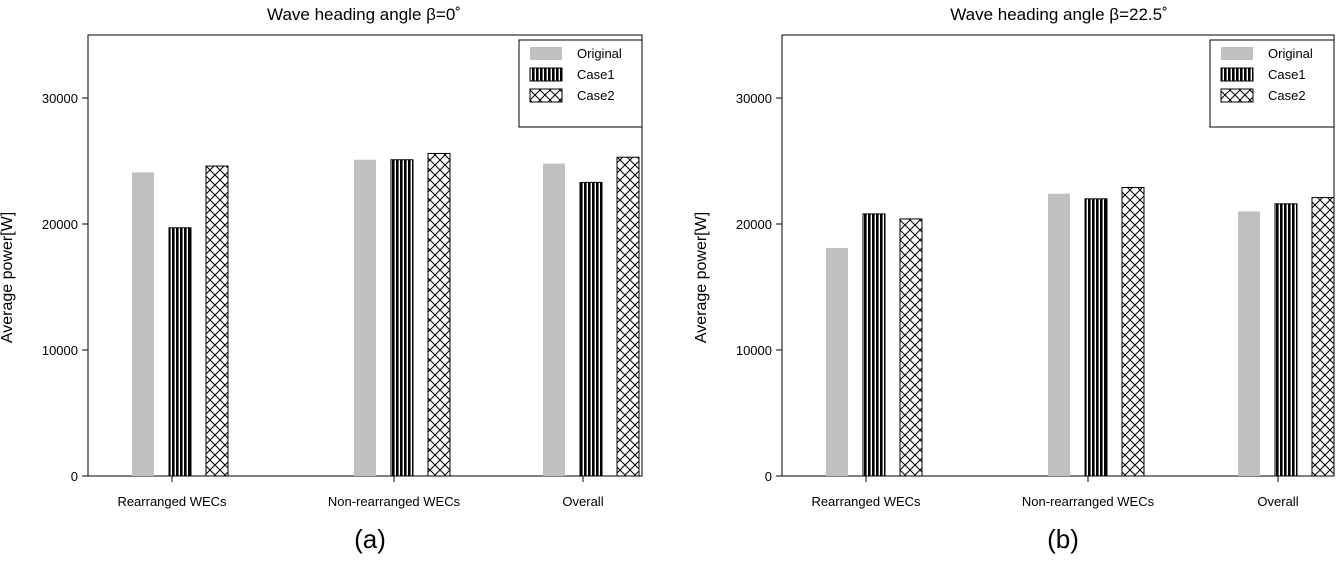 This screenshot has width=1338, height=561. I want to click on chart-title: Wave heading angle β=22.5˚, so click(1059, 14).